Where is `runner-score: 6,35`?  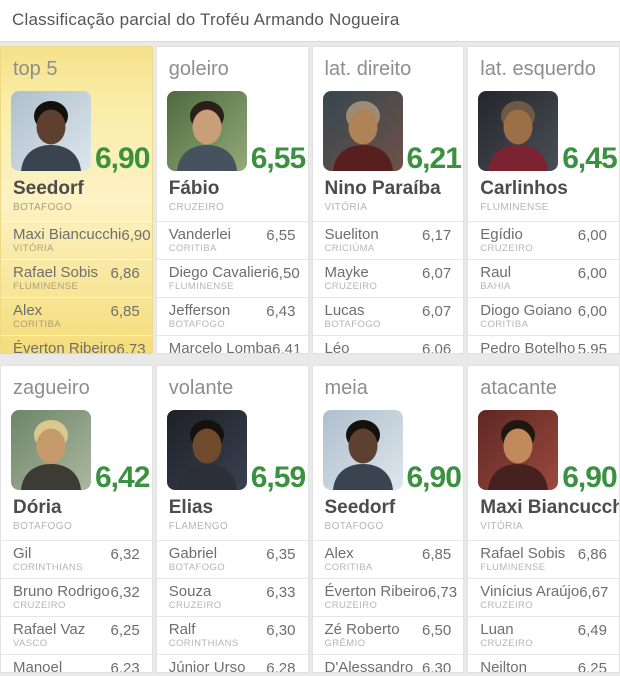 runner-score: 6,35 is located at coordinates (281, 554).